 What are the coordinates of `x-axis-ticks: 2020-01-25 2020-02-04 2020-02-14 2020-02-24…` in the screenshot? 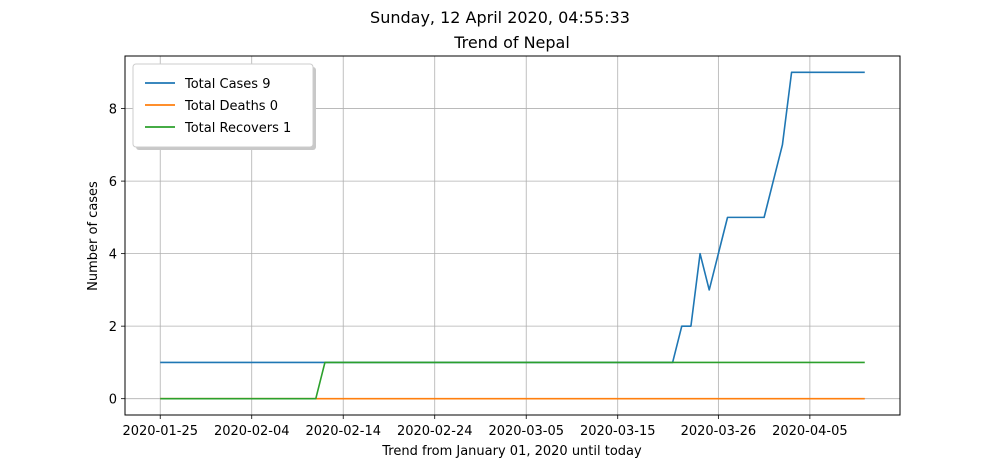 It's located at (485, 427).